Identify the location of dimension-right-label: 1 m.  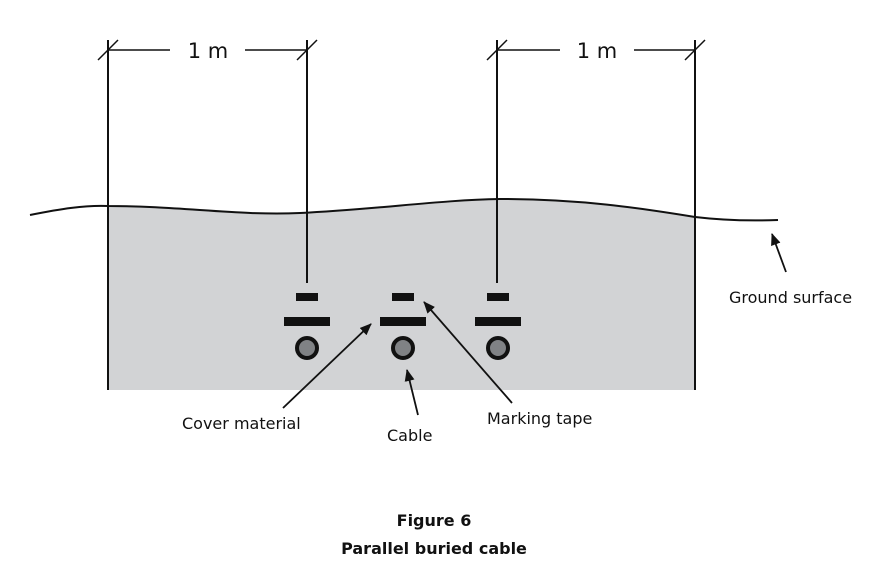
(597, 51).